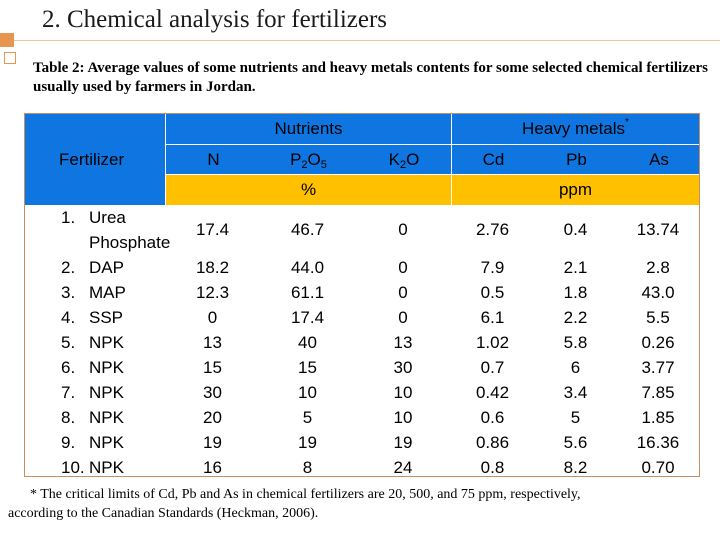 Image resolution: width=720 pixels, height=540 pixels. Describe the element at coordinates (403, 442) in the screenshot. I see `k2o-value: 19` at that location.